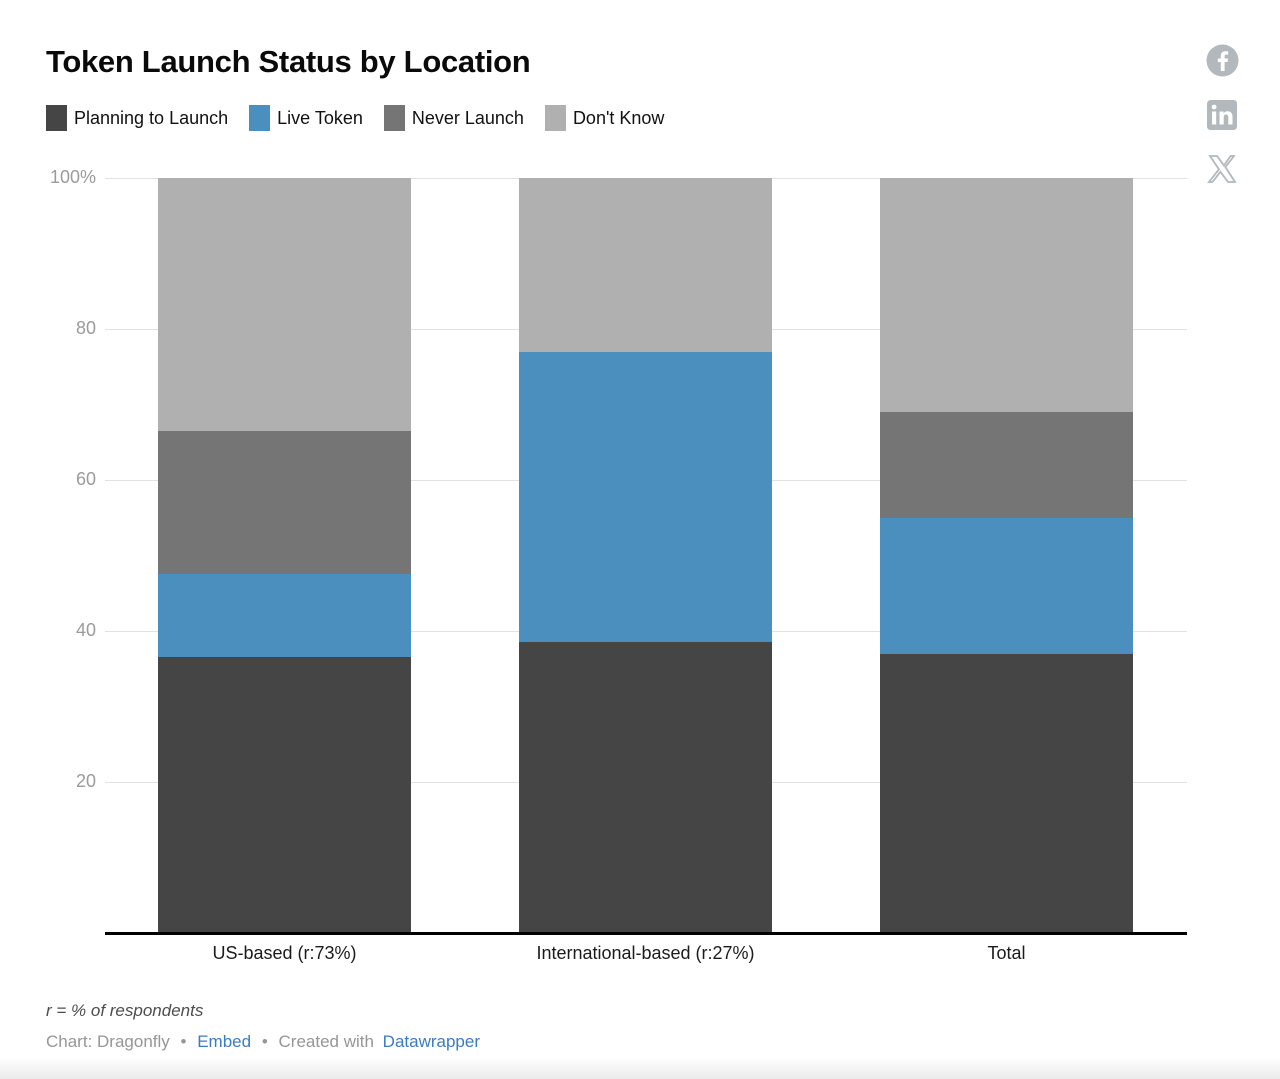 This screenshot has height=1079, width=1280. What do you see at coordinates (284, 953) in the screenshot?
I see `x-axis-label-us-based-r-73: US-based (r:73%)` at bounding box center [284, 953].